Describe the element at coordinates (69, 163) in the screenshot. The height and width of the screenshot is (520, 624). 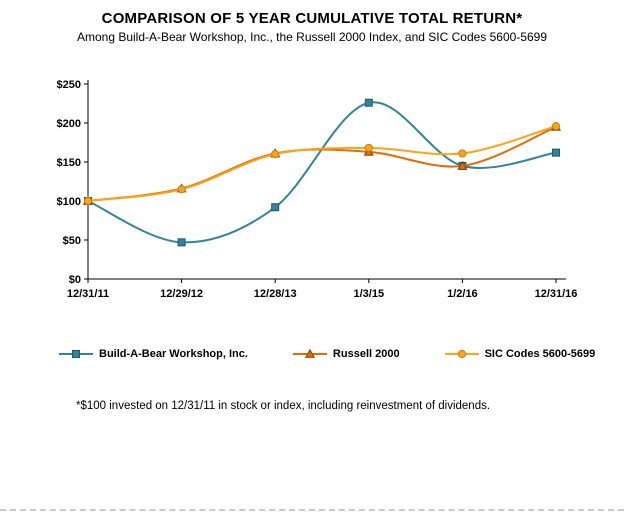
I see `y-tick-label: $150` at that location.